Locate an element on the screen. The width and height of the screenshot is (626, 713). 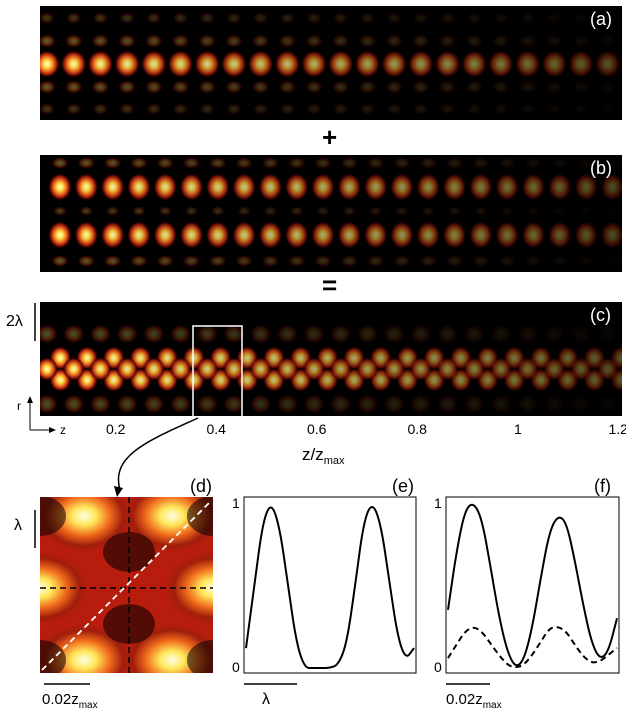
panel-f-label: (f) is located at coordinates (602, 486).